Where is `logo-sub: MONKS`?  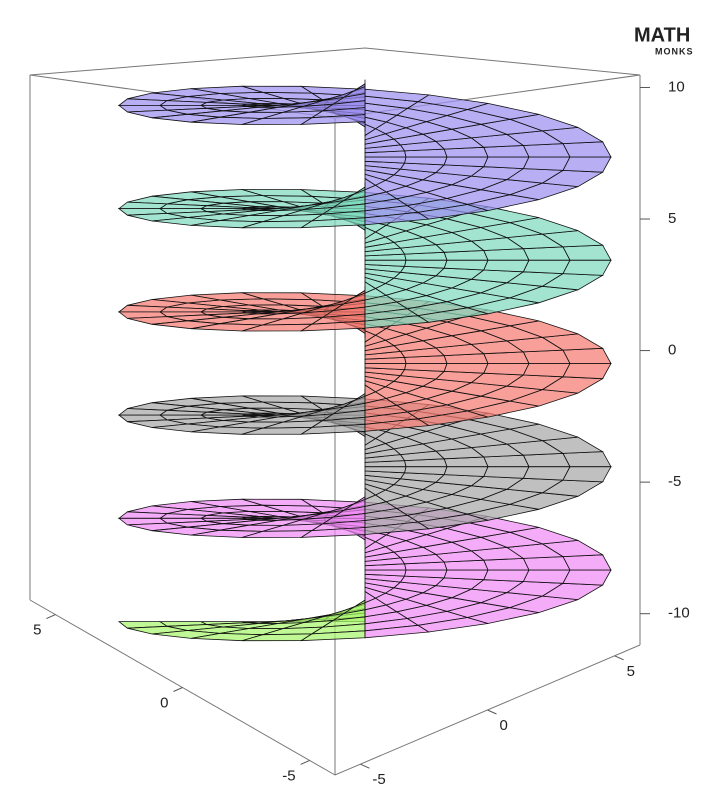
logo-sub: MONKS is located at coordinates (674, 51).